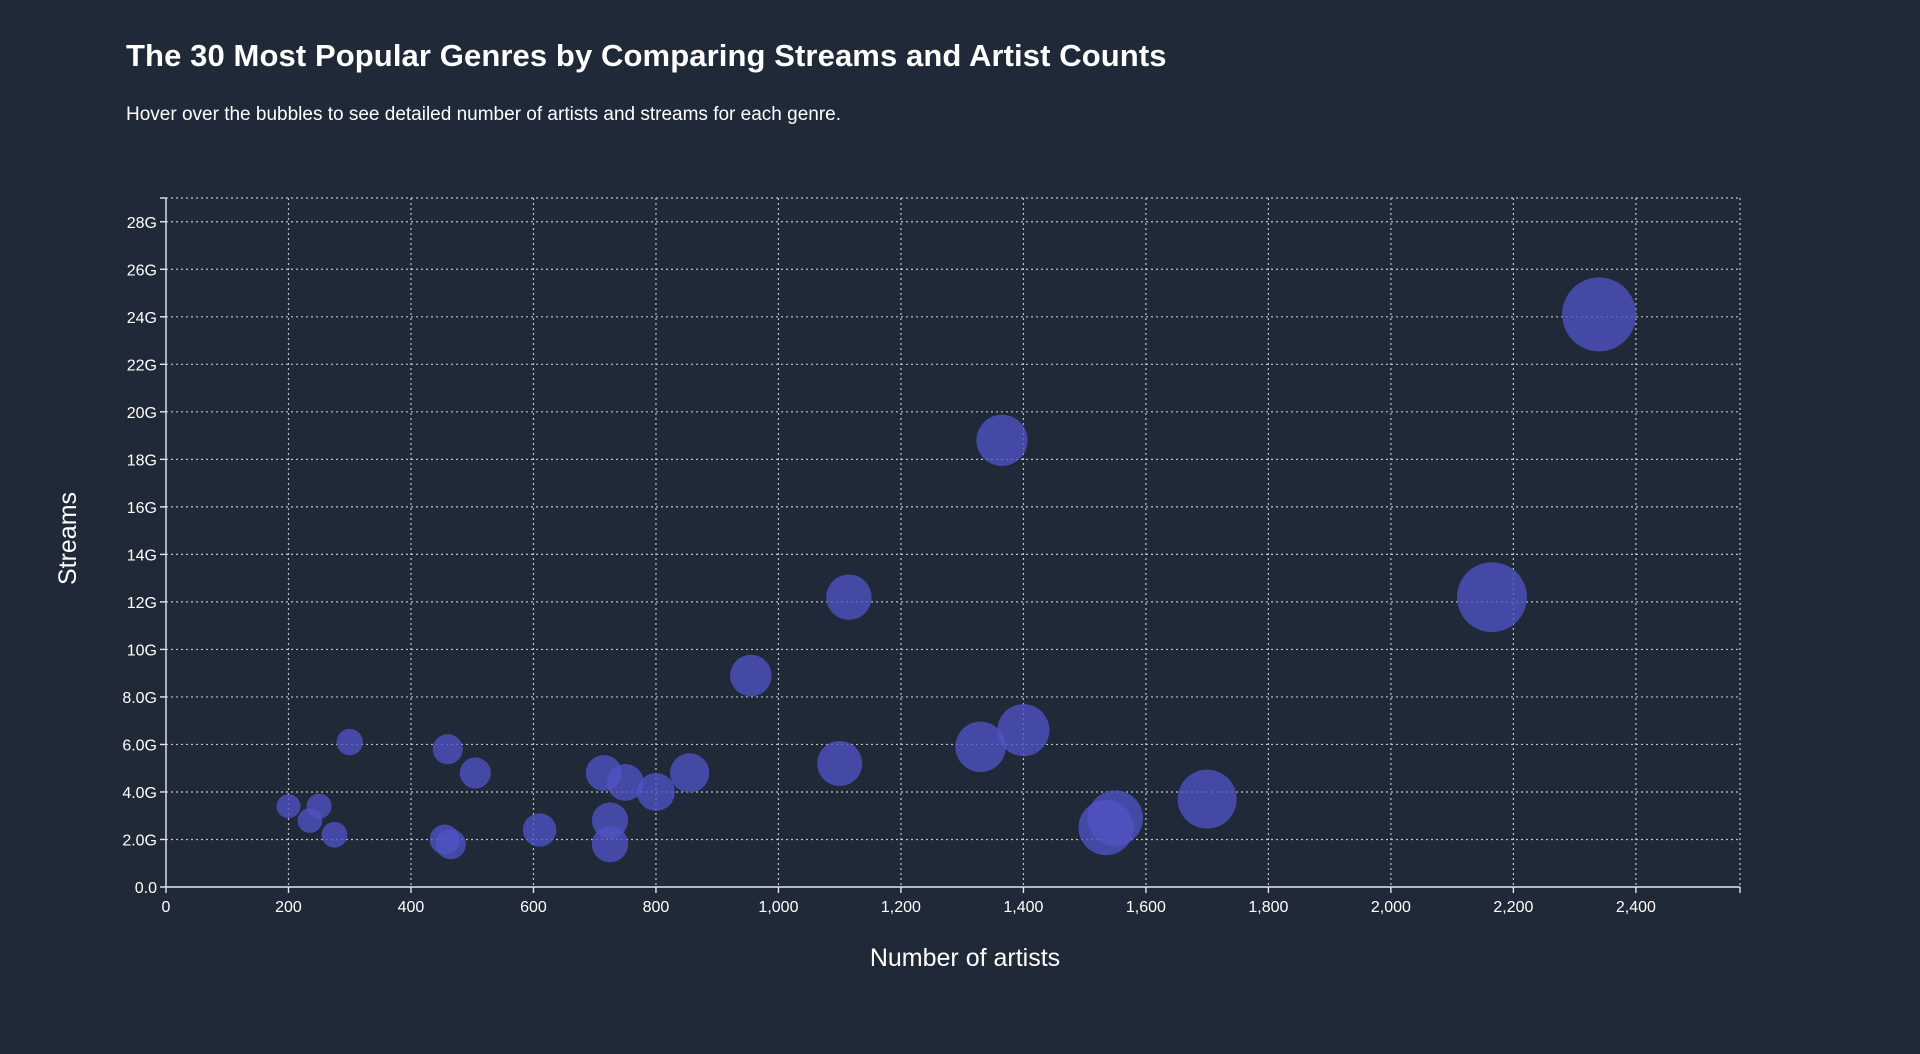 This screenshot has height=1054, width=1920. Describe the element at coordinates (166, 907) in the screenshot. I see `x-tick-label: 0` at that location.